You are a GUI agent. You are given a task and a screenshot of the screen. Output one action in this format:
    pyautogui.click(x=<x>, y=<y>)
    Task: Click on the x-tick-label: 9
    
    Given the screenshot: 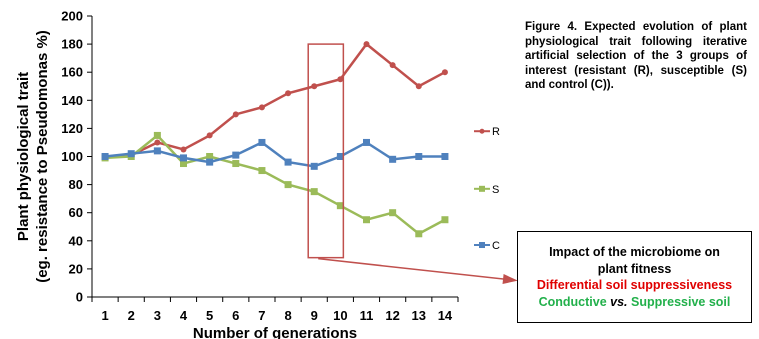 What is the action you would take?
    pyautogui.click(x=314, y=315)
    